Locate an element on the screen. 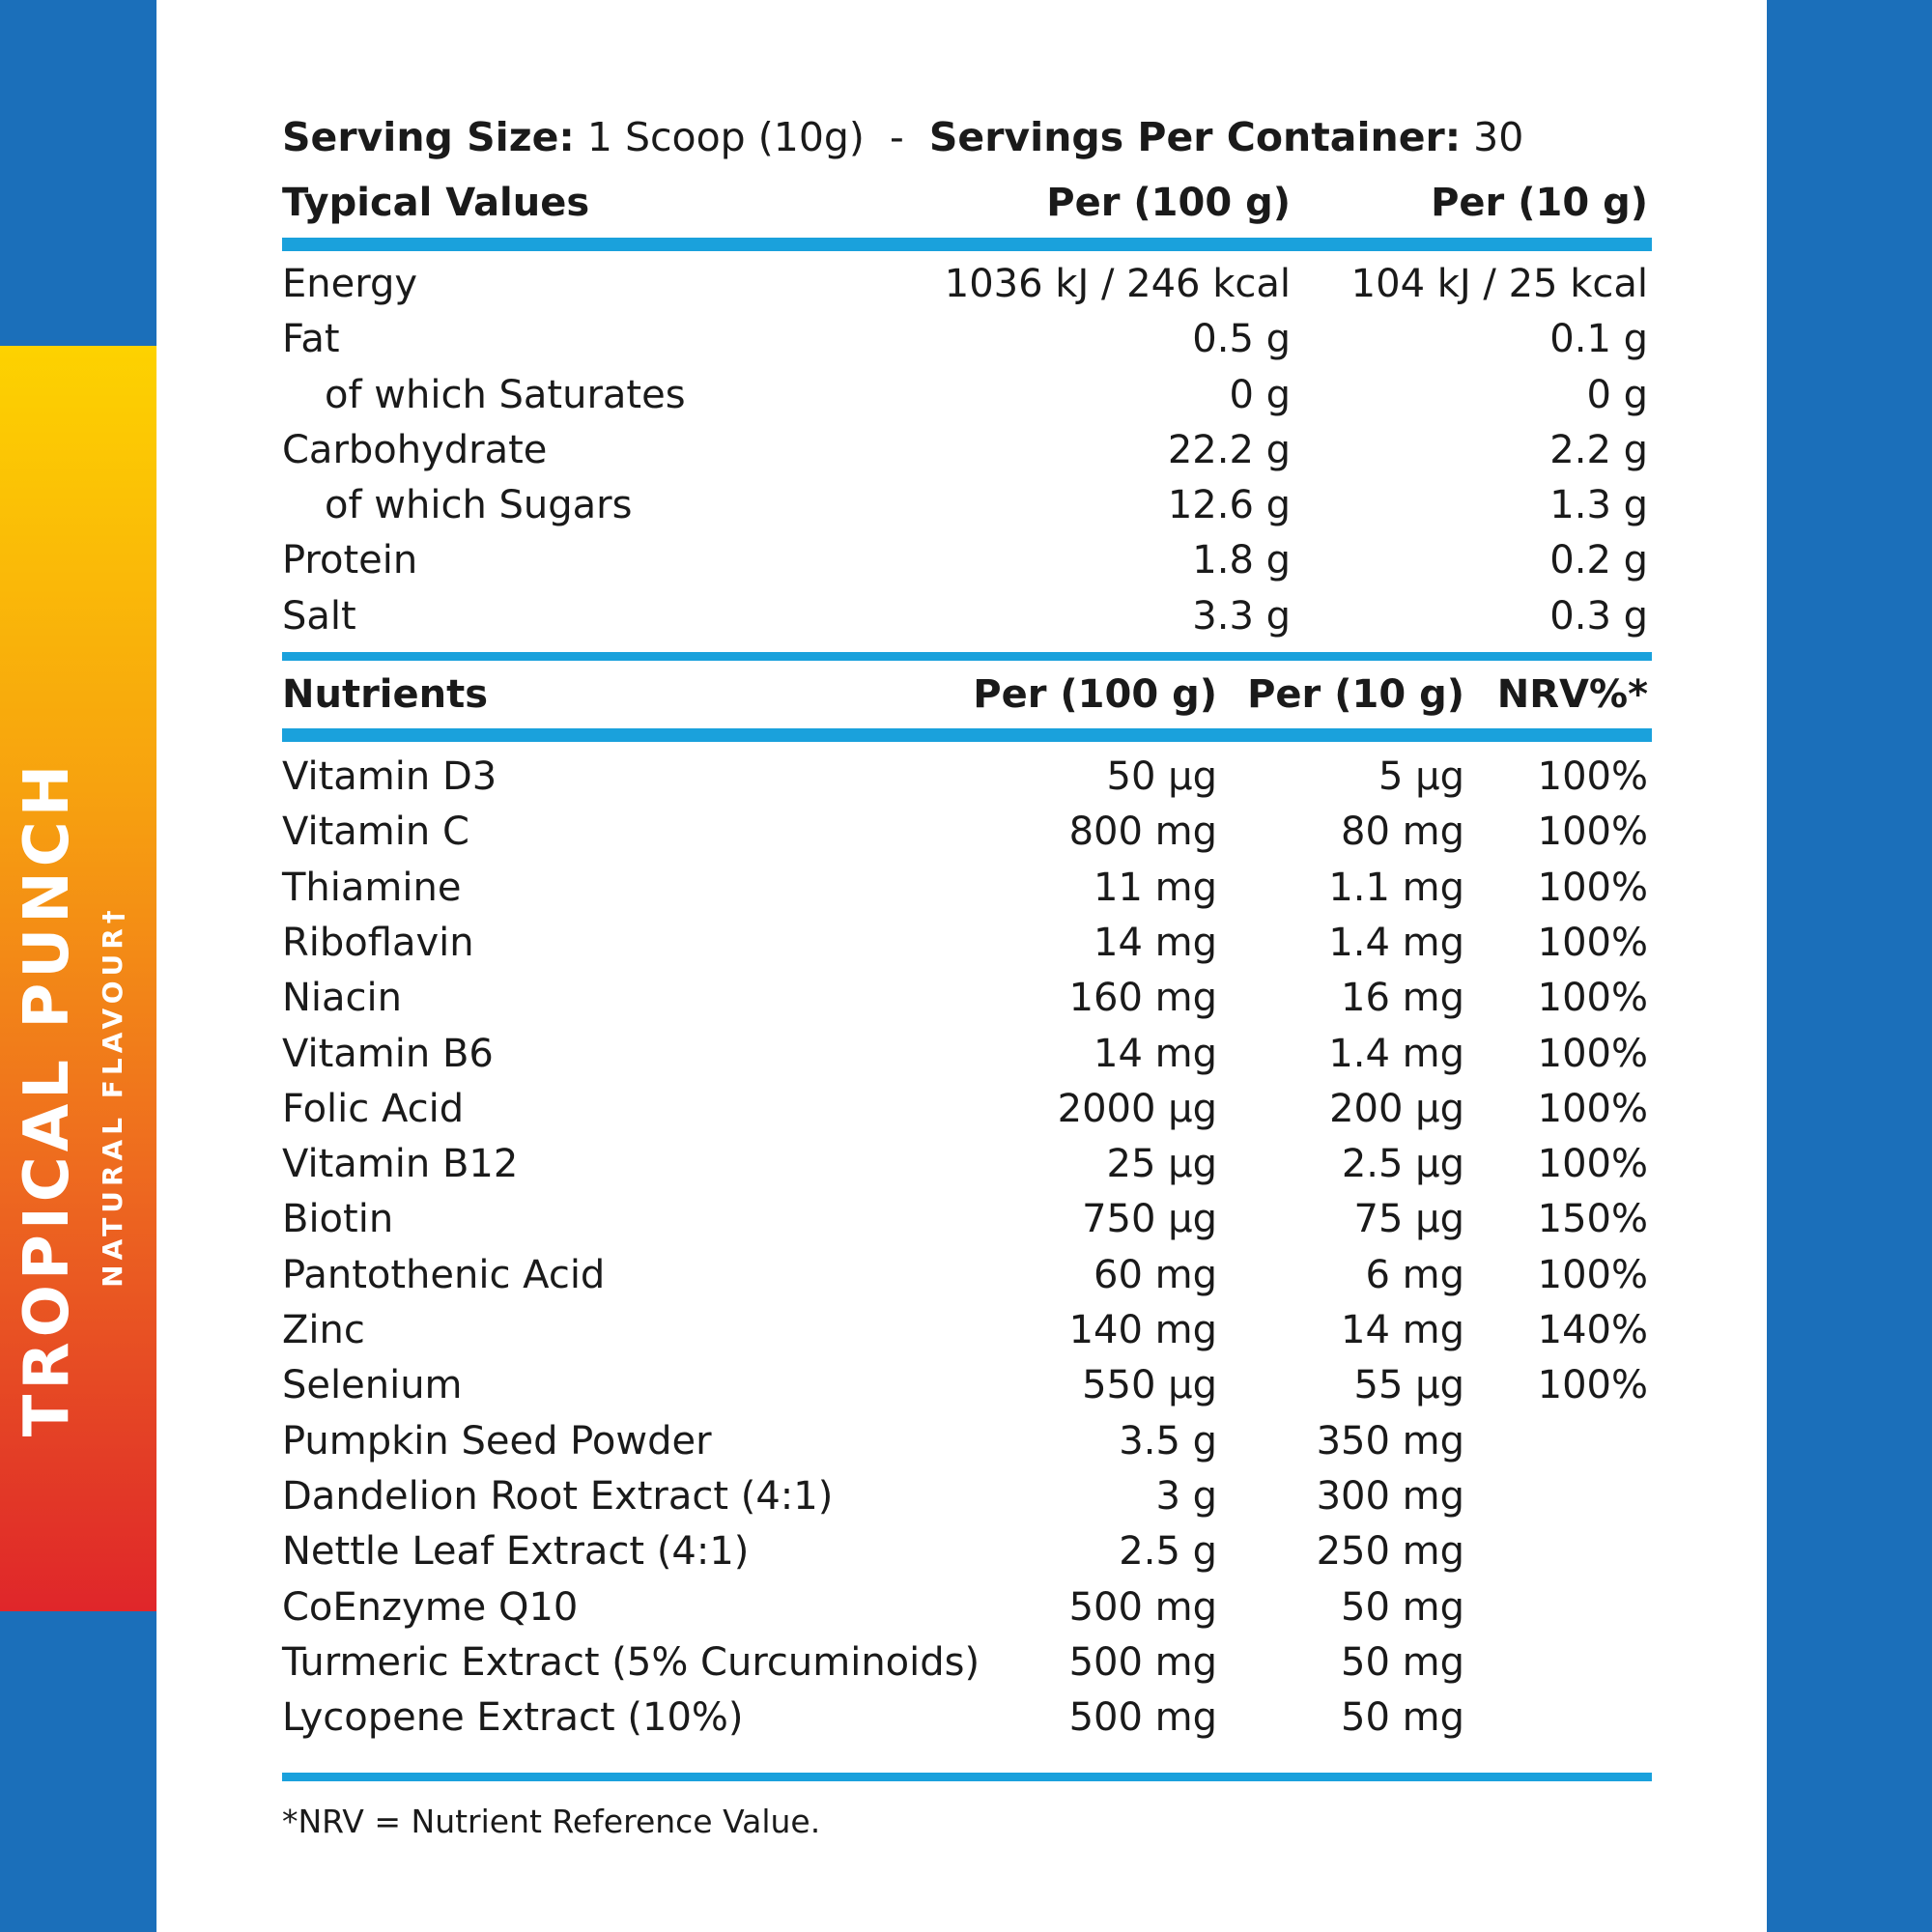  typical-row: Carbohydrate 22.2 g 2.2 g is located at coordinates (967, 450).